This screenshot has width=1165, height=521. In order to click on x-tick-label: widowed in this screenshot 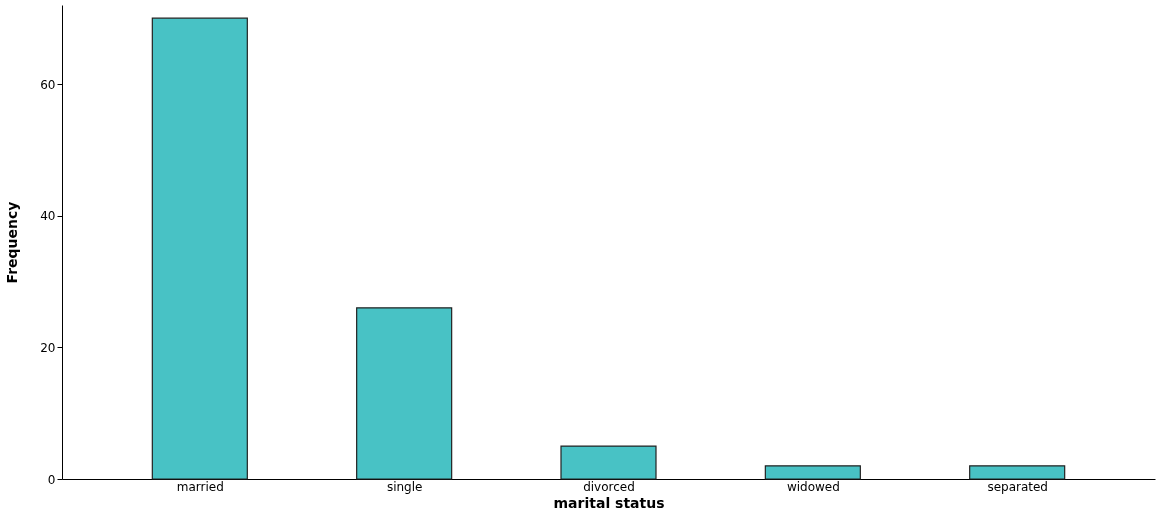, I will do `click(813, 486)`.